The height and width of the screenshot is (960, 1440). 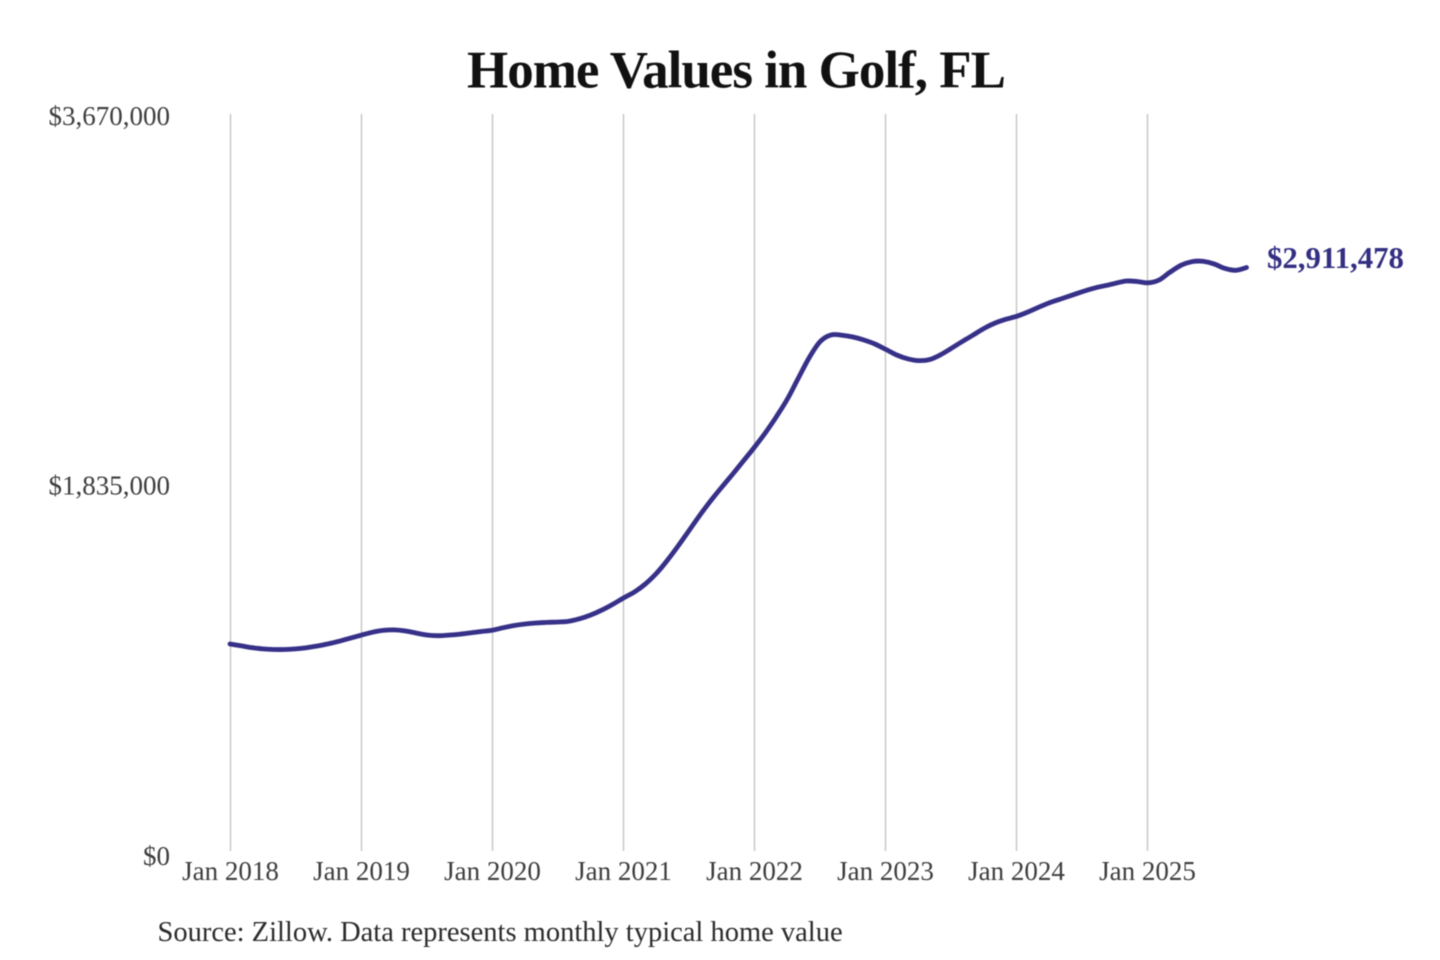 What do you see at coordinates (1016, 871) in the screenshot?
I see `svg-text: Jan 2024` at bounding box center [1016, 871].